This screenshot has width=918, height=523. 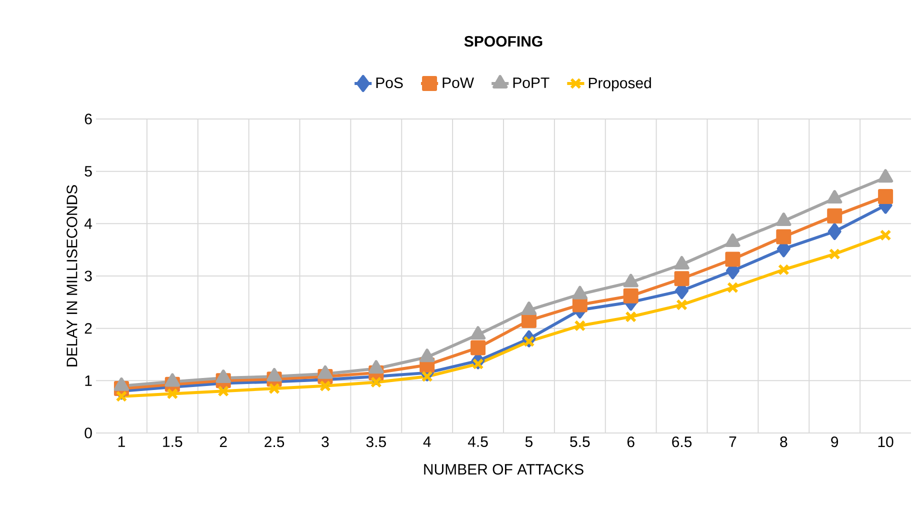 What do you see at coordinates (325, 442) in the screenshot?
I see `x-tick-label: 3` at bounding box center [325, 442].